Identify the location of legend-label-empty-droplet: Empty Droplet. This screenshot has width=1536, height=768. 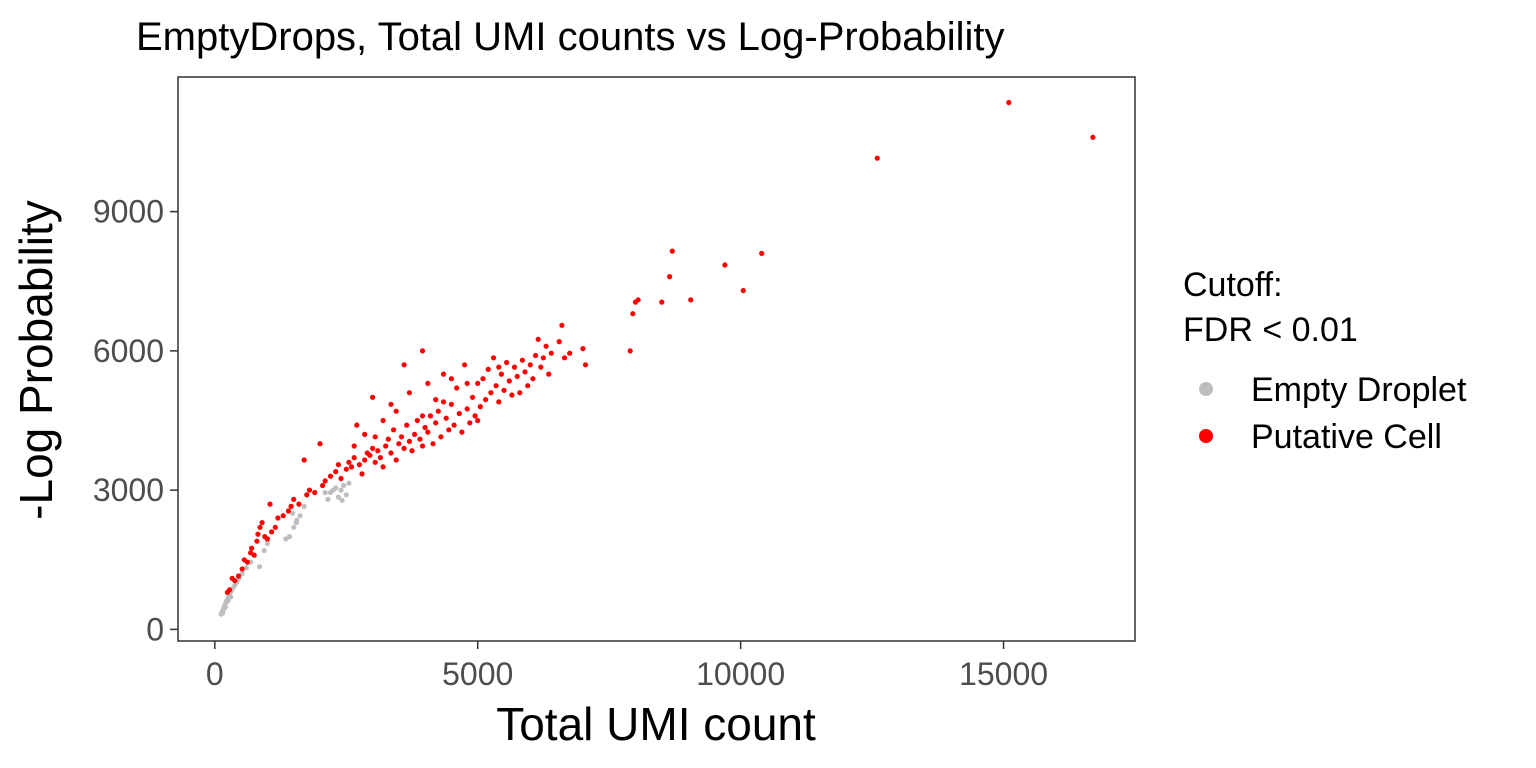
(1359, 390).